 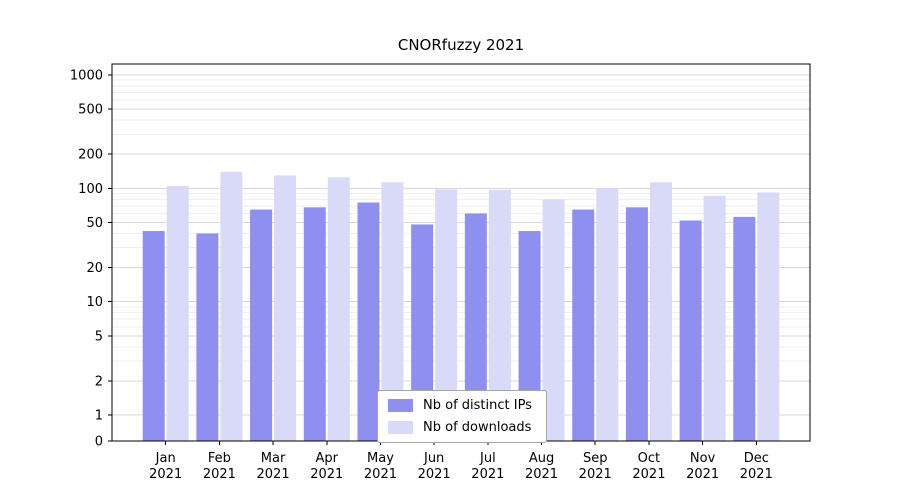 What do you see at coordinates (499, 315) in the screenshot?
I see `bar-nb-of-downloads-jul` at bounding box center [499, 315].